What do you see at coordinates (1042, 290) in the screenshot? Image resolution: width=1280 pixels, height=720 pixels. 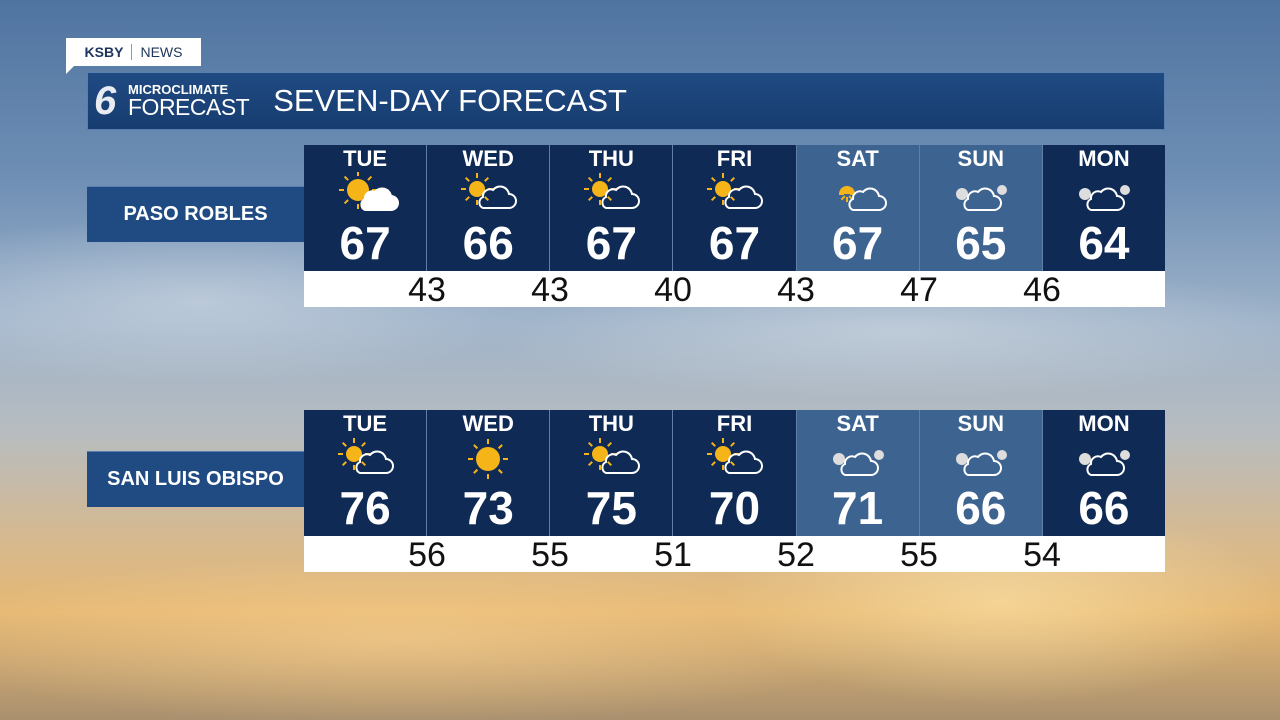 I see `low-temp: 46` at bounding box center [1042, 290].